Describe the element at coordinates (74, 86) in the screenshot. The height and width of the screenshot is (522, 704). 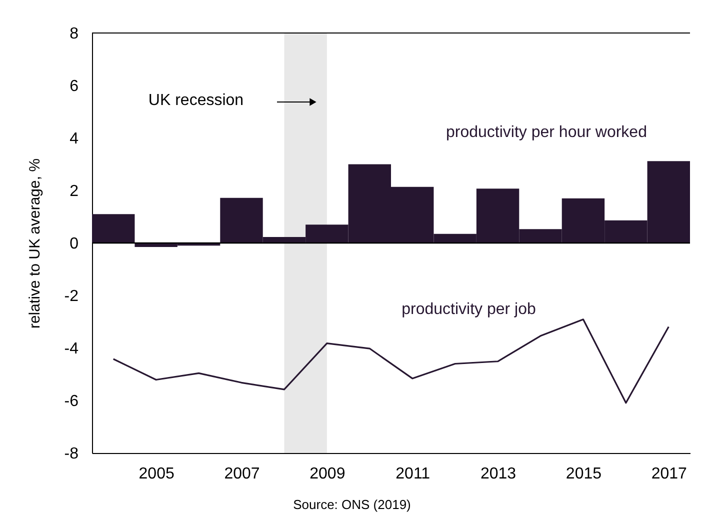
I see `y-tick-label: 6` at that location.